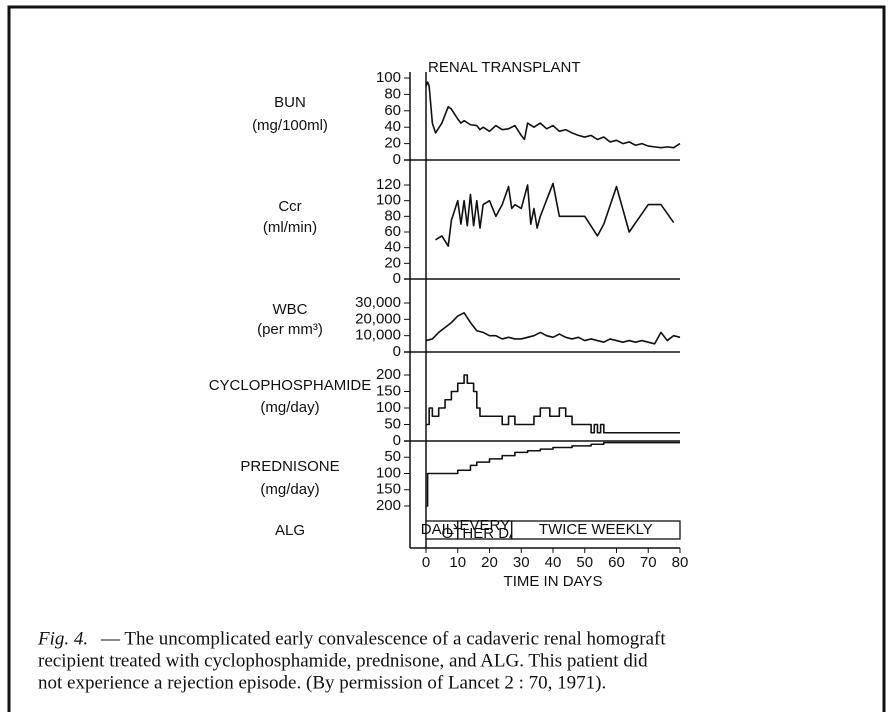 The image size is (893, 712). I want to click on y-label: BUN, so click(290, 102).